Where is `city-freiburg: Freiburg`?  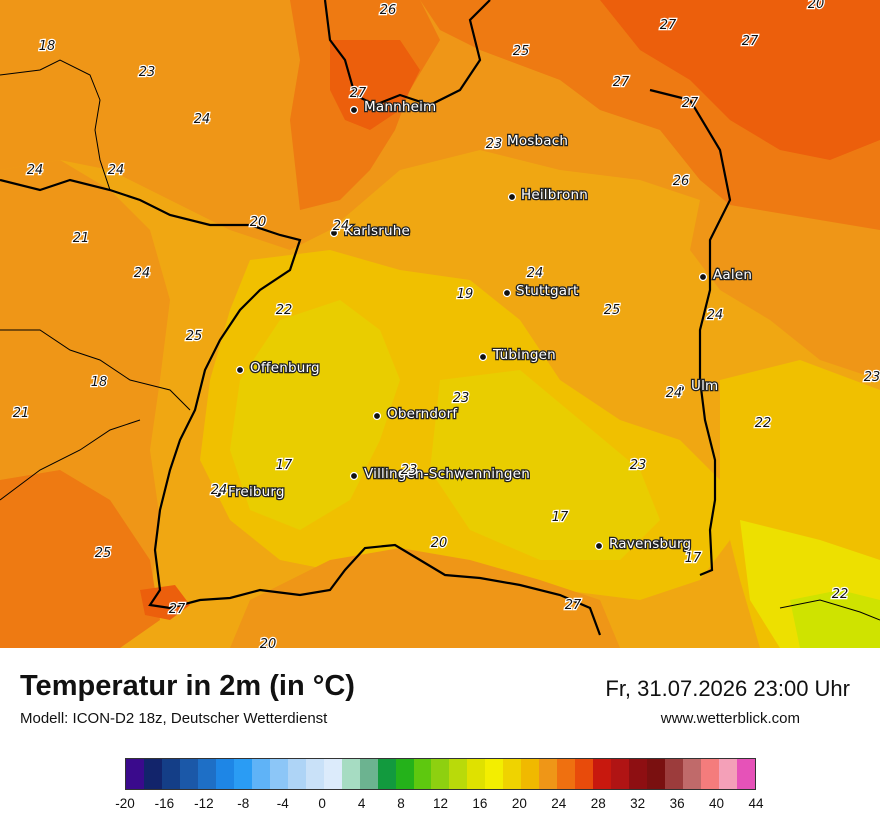 city-freiburg: Freiburg is located at coordinates (249, 492).